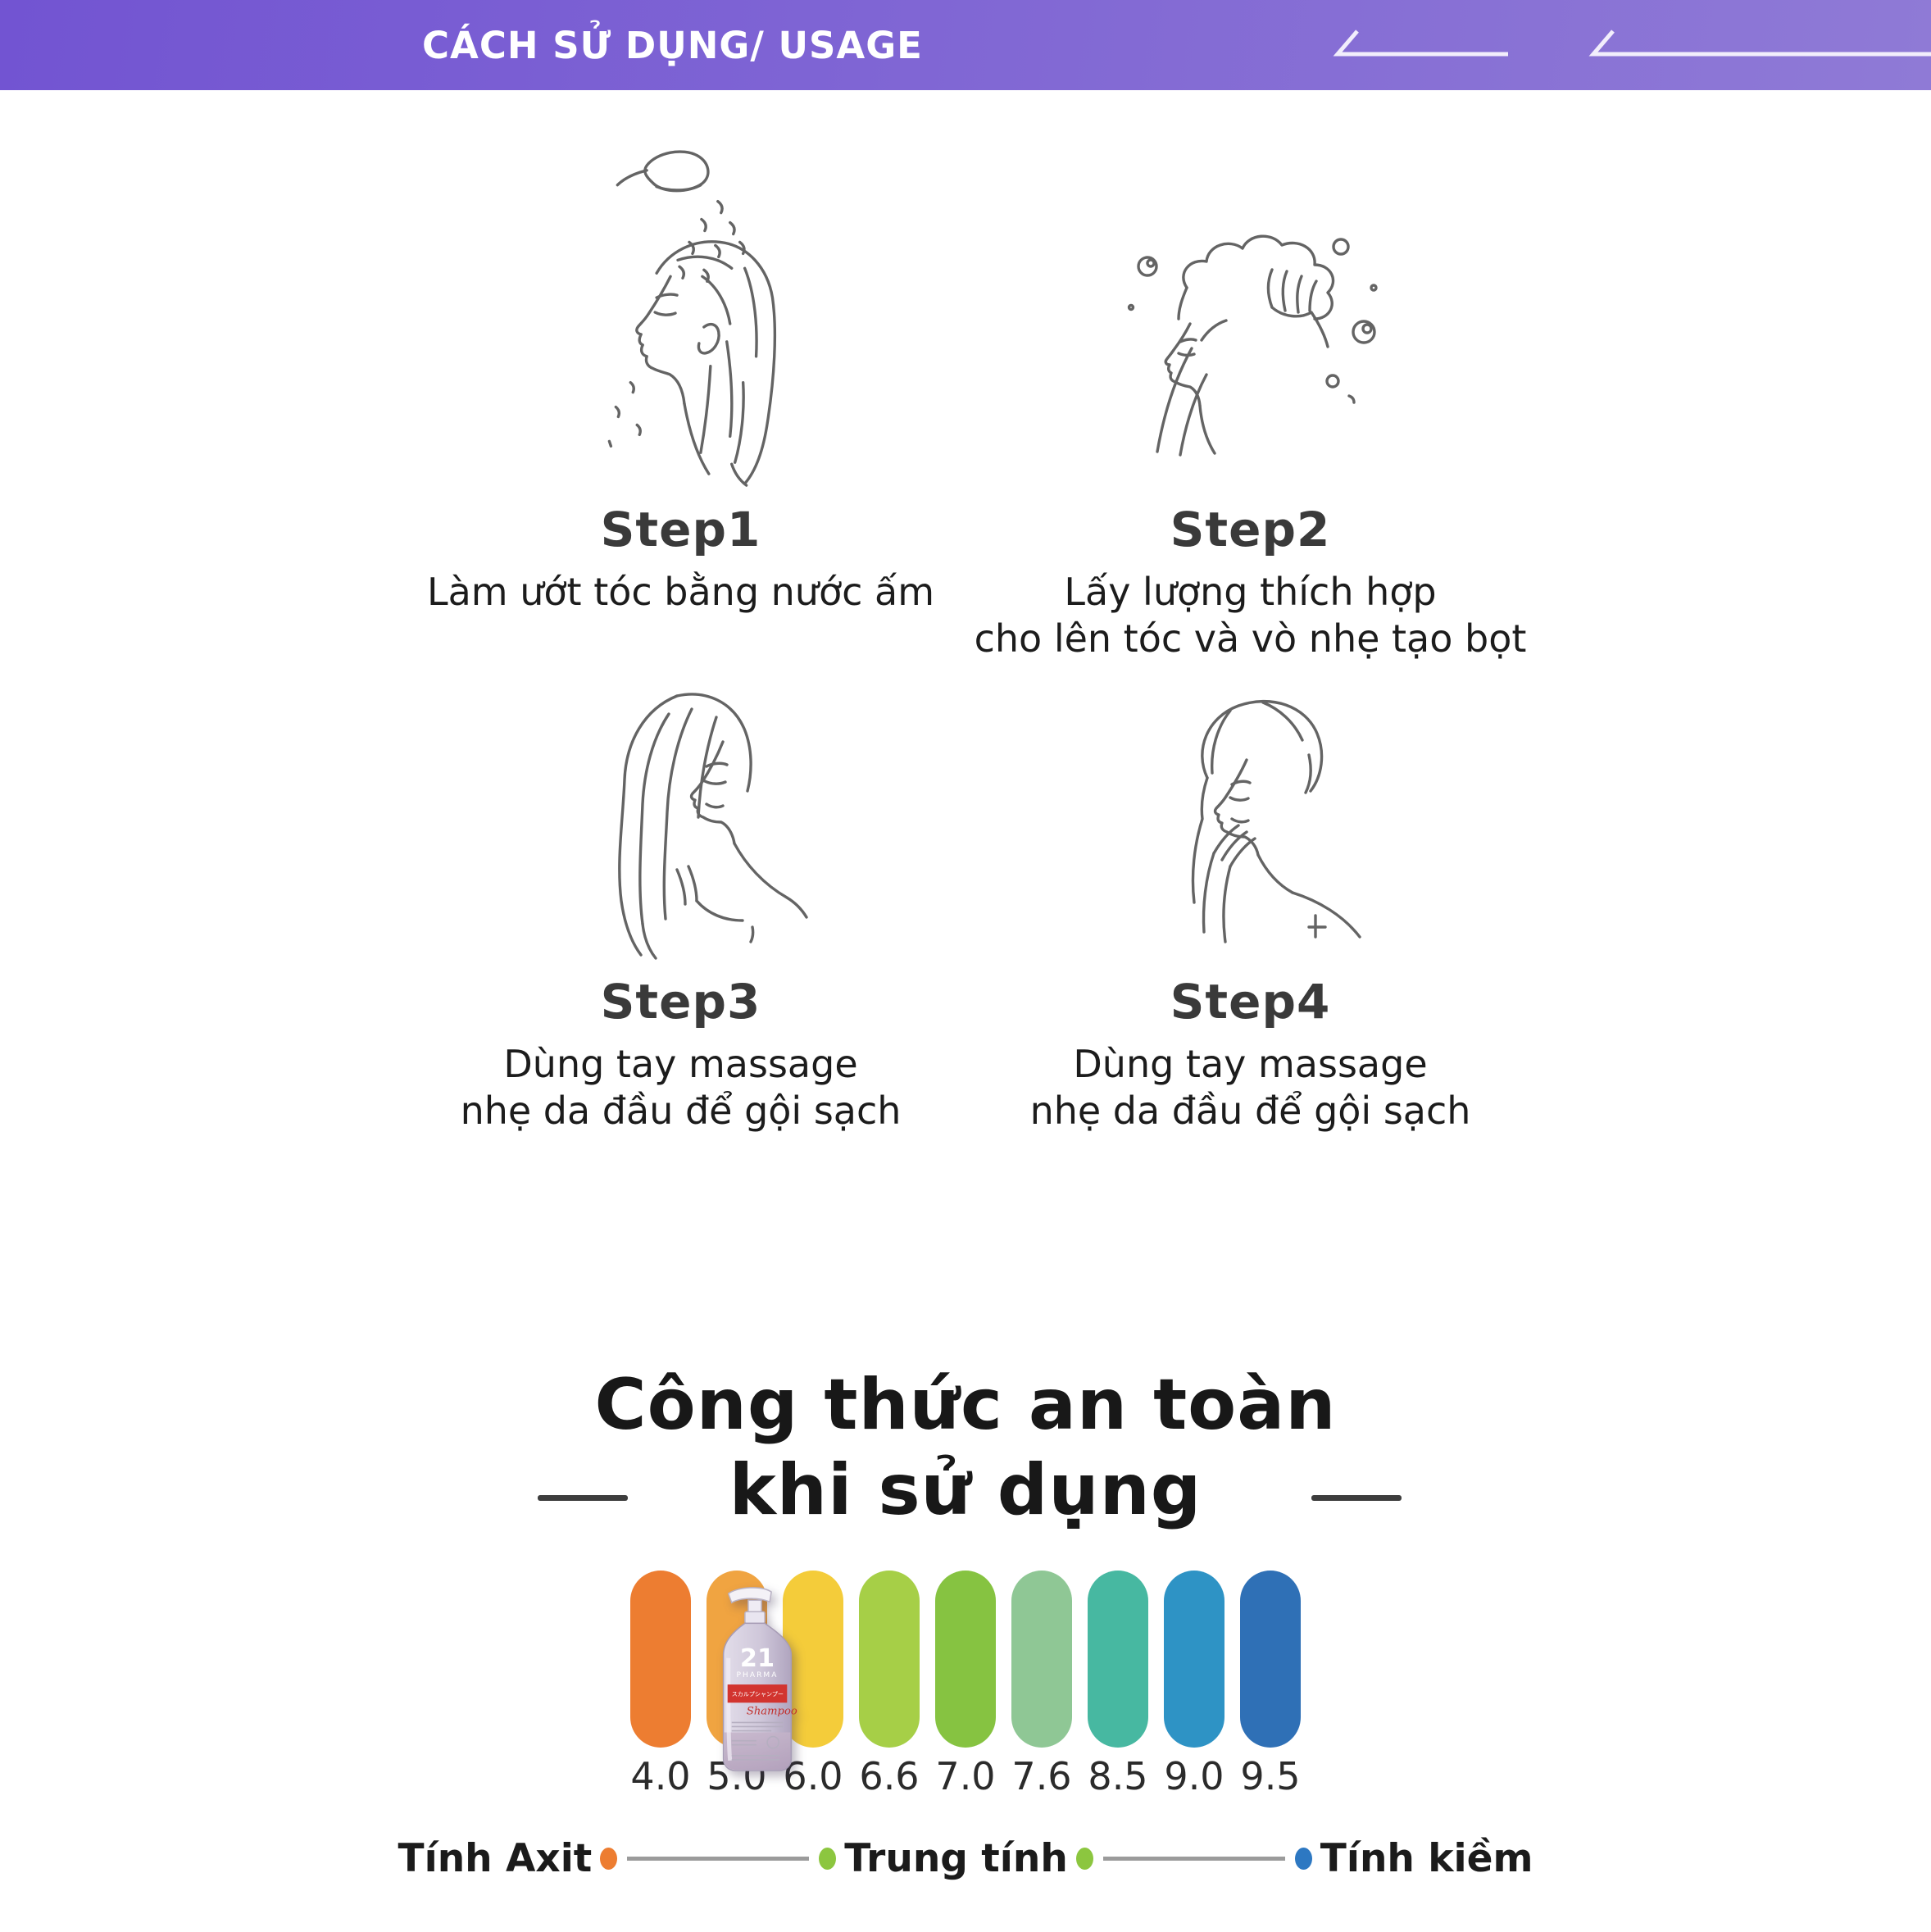  I want to click on page-title: CÁCH SỬ DỤNG/ USAGE, so click(672, 45).